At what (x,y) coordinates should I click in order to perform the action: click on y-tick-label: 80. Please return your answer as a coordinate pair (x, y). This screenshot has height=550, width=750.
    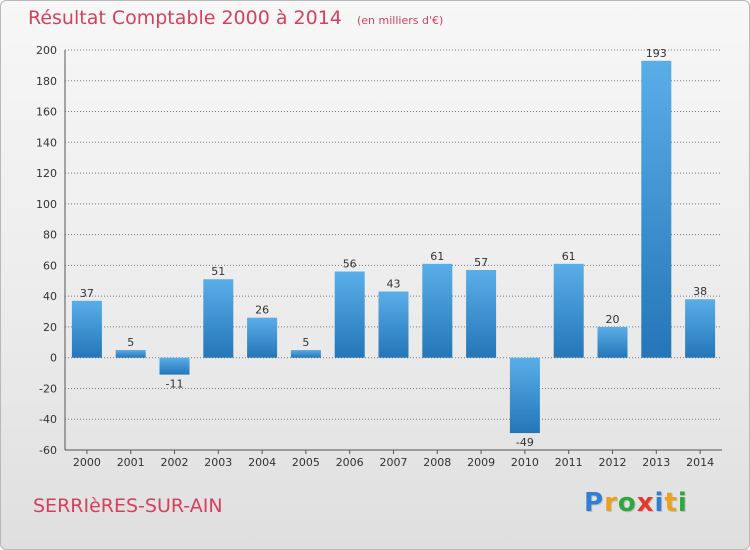
    Looking at the image, I should click on (50, 235).